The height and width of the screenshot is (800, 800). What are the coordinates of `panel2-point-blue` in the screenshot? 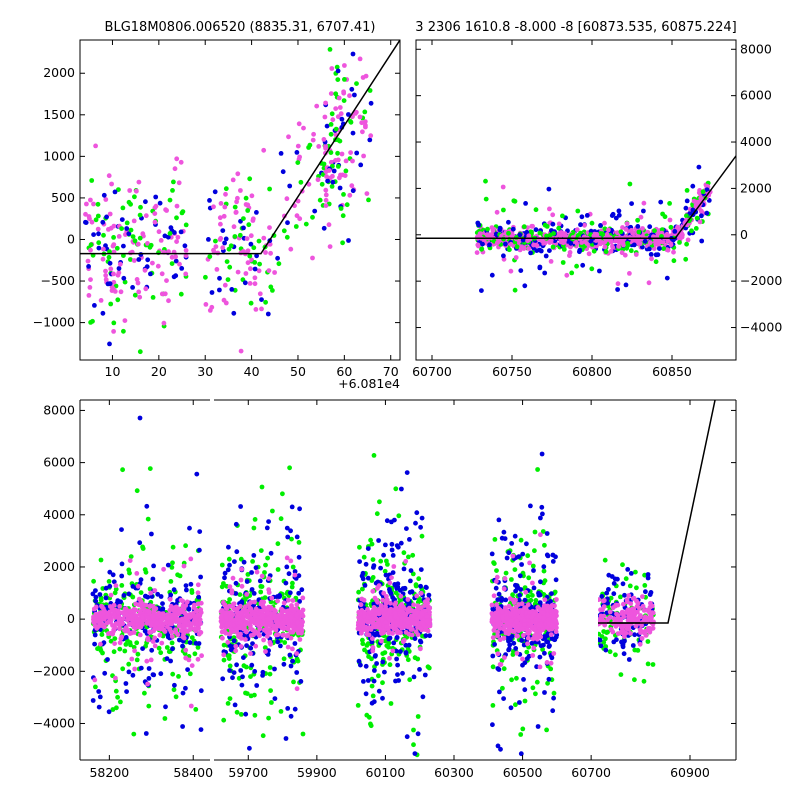 It's located at (616, 218).